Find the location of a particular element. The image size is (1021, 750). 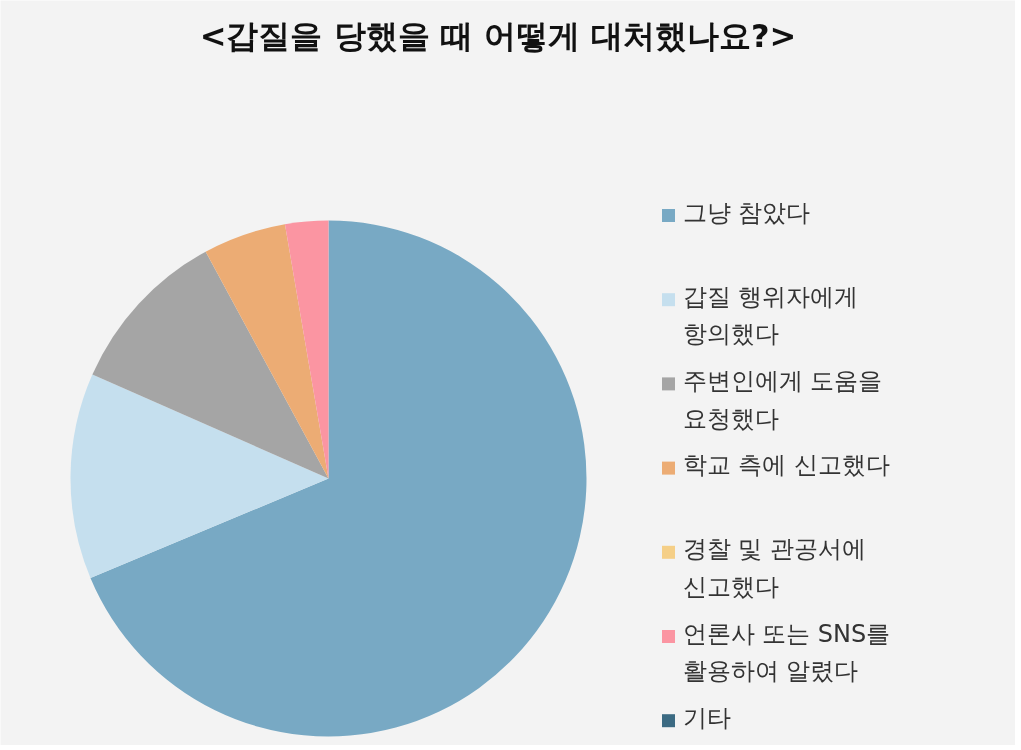

legend-label: 기타 is located at coordinates (706, 717).